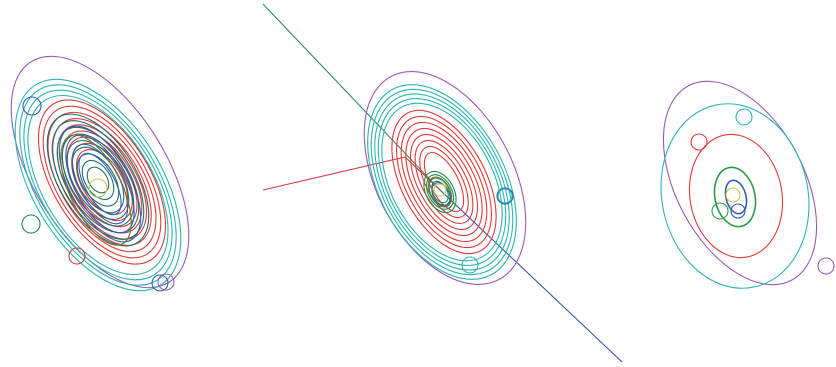  I want to click on panel-left-orbits, so click(100, 173).